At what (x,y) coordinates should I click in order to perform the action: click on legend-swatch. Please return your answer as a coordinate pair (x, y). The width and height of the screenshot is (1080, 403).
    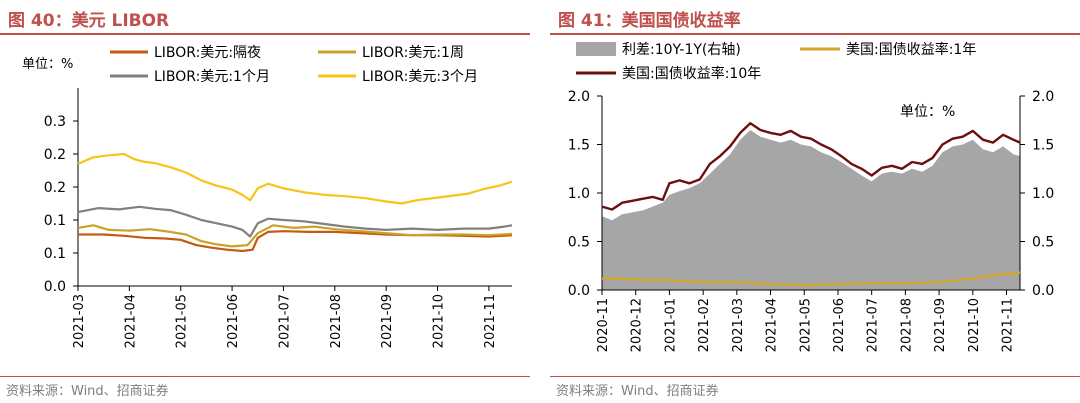
    Looking at the image, I should click on (596, 49).